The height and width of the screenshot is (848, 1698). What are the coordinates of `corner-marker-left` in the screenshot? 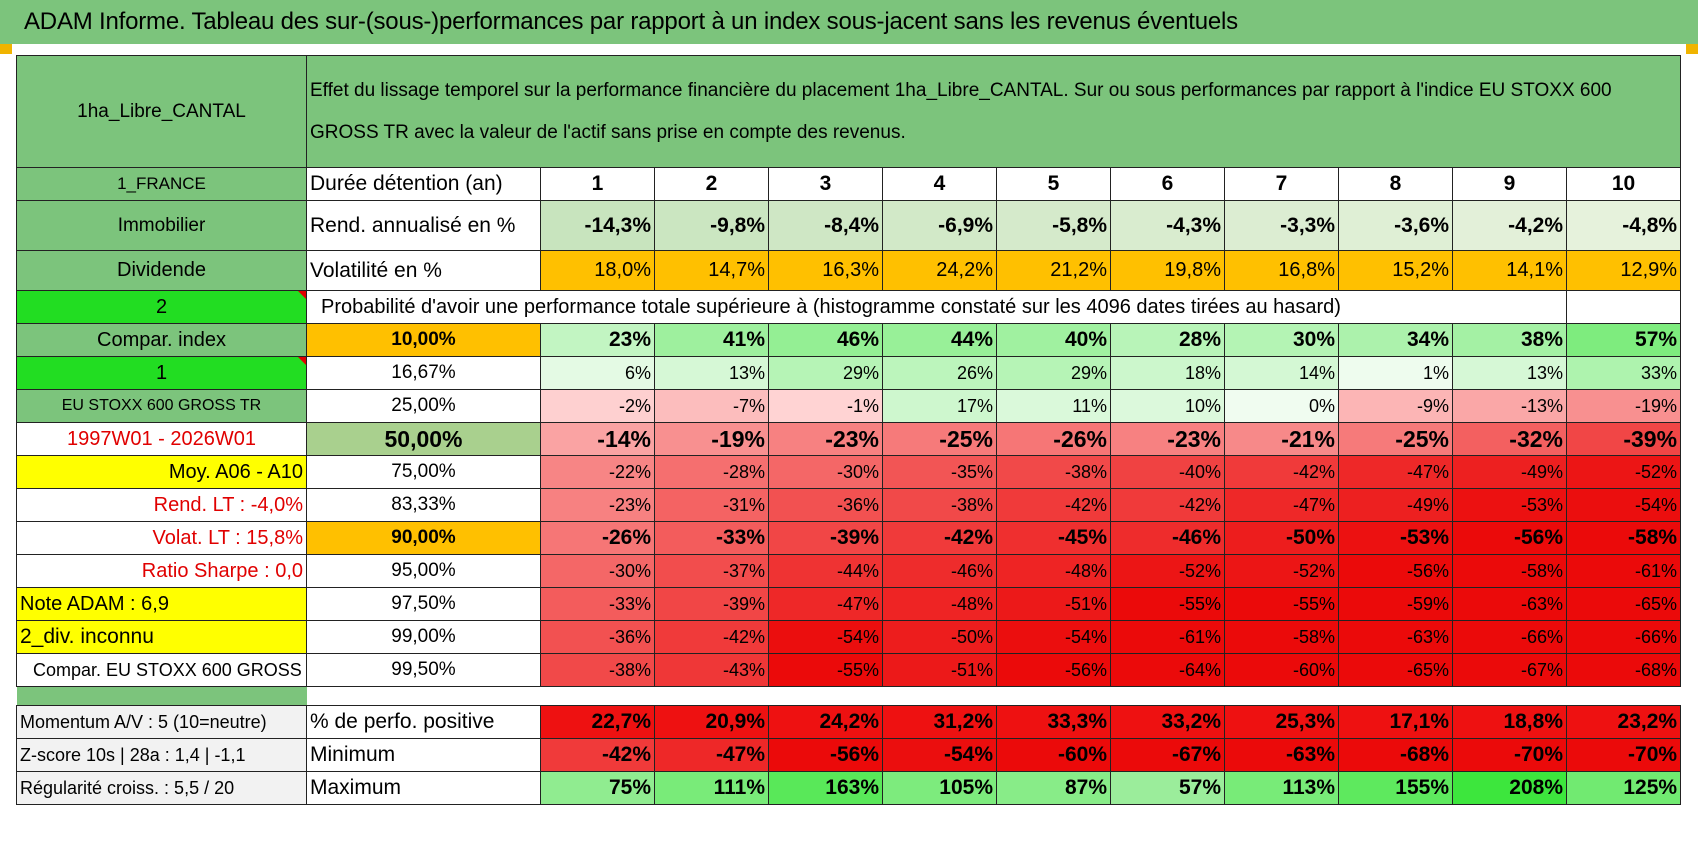 It's located at (6, 49).